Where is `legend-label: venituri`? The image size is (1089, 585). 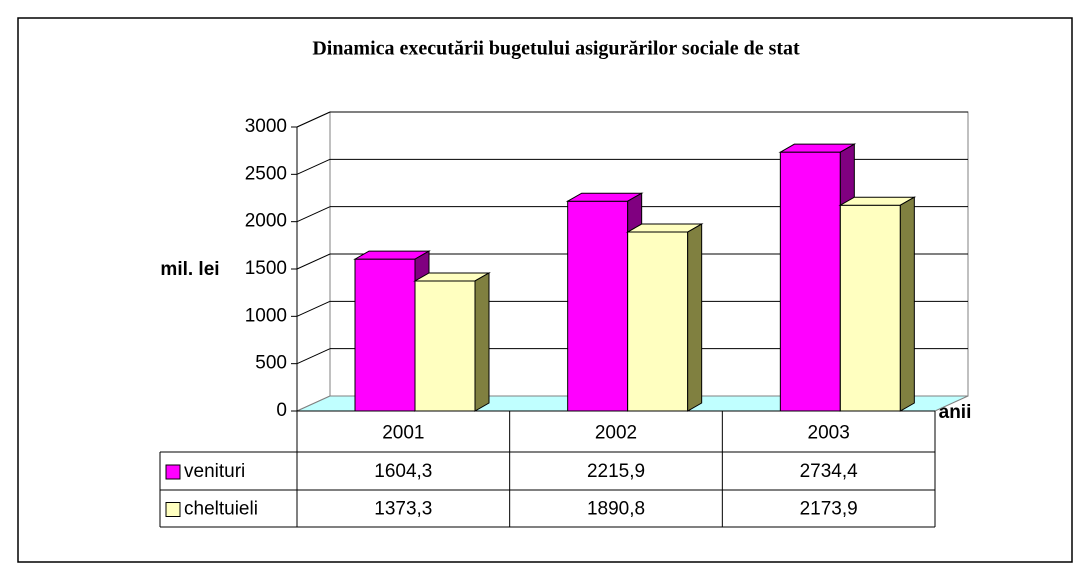 legend-label: venituri is located at coordinates (214, 471).